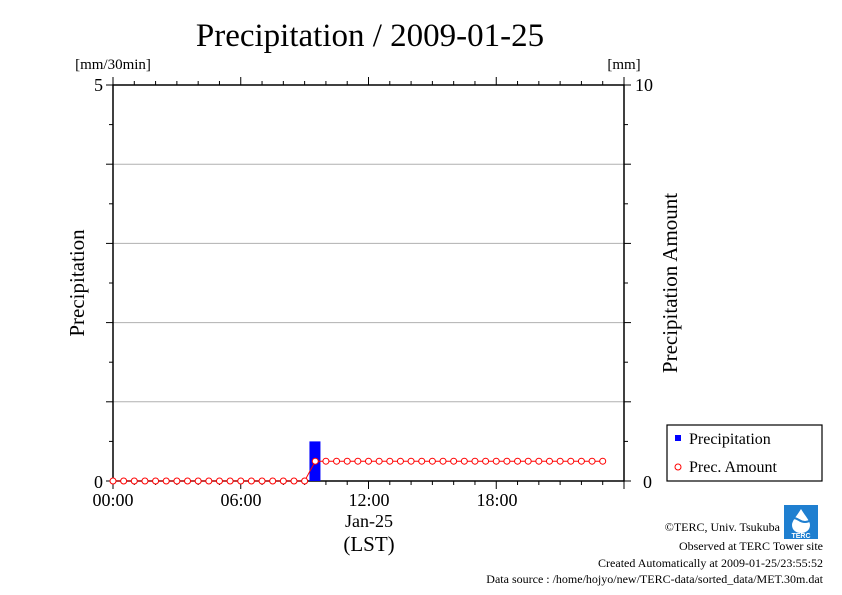 Image resolution: width=842 pixels, height=595 pixels. What do you see at coordinates (112, 500) in the screenshot?
I see `x-tick-label-0000: 00:00` at bounding box center [112, 500].